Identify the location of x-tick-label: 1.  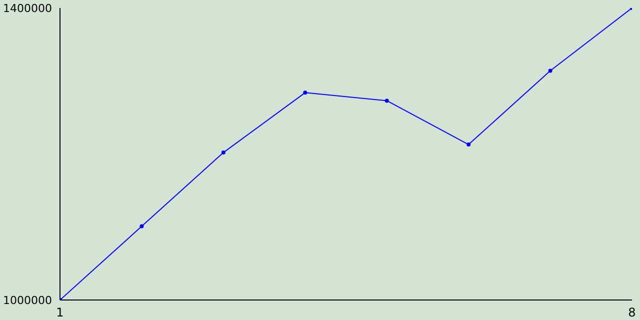
(60, 313).